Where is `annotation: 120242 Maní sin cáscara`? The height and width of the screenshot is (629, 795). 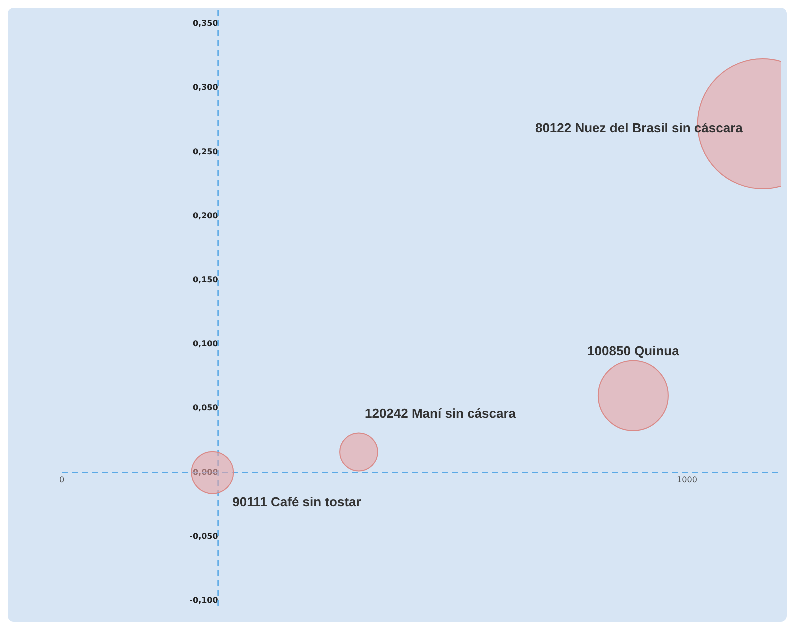 annotation: 120242 Maní sin cáscara is located at coordinates (440, 413).